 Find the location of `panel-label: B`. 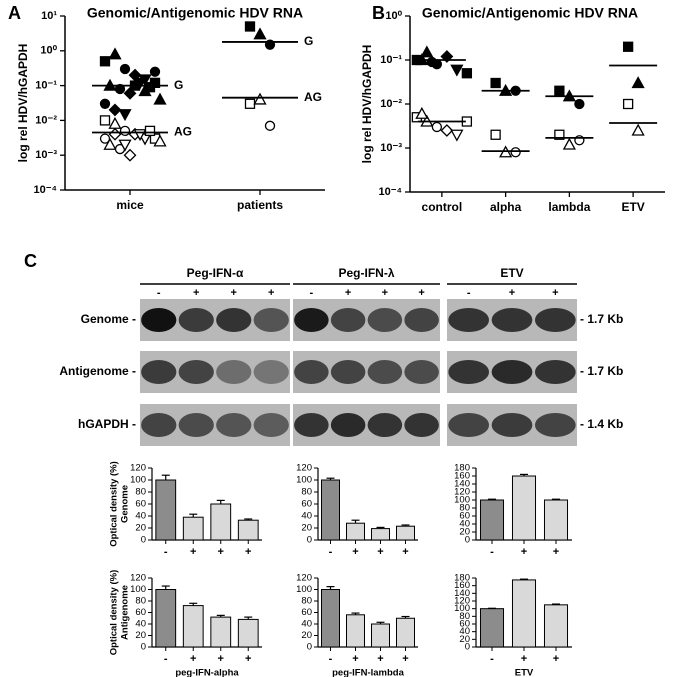

panel-label: B is located at coordinates (378, 13).